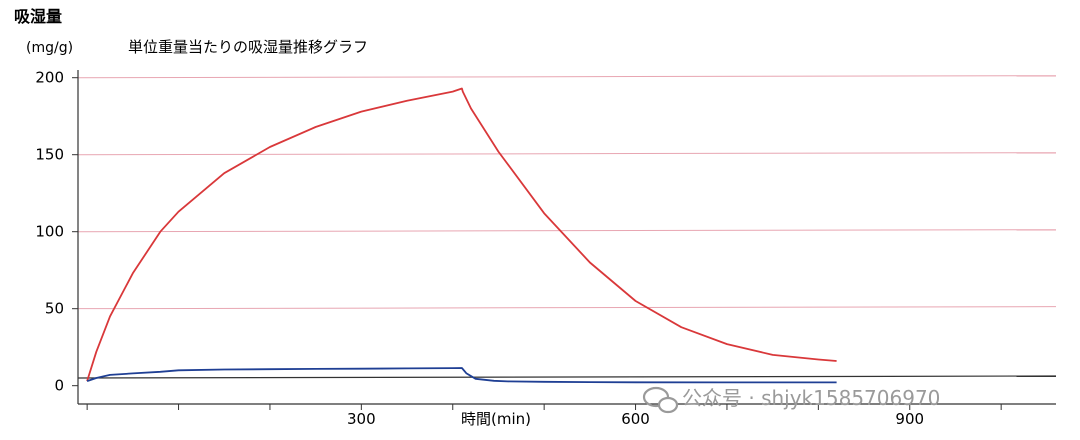  What do you see at coordinates (567, 377) in the screenshot?
I see `zero-baseline` at bounding box center [567, 377].